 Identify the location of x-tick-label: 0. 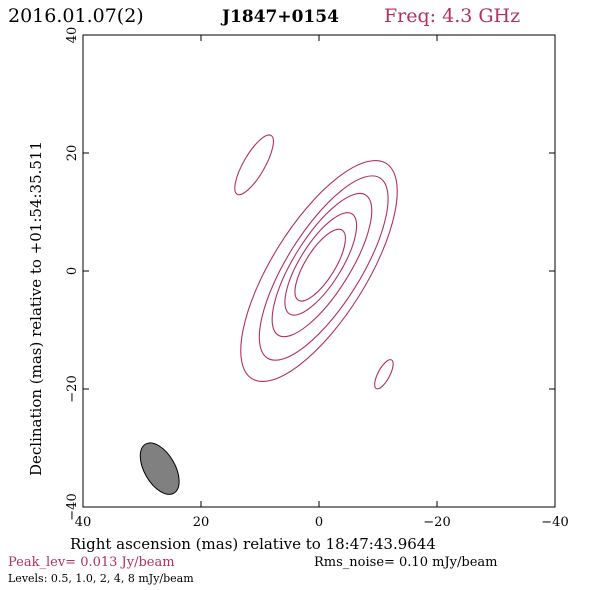
(319, 522).